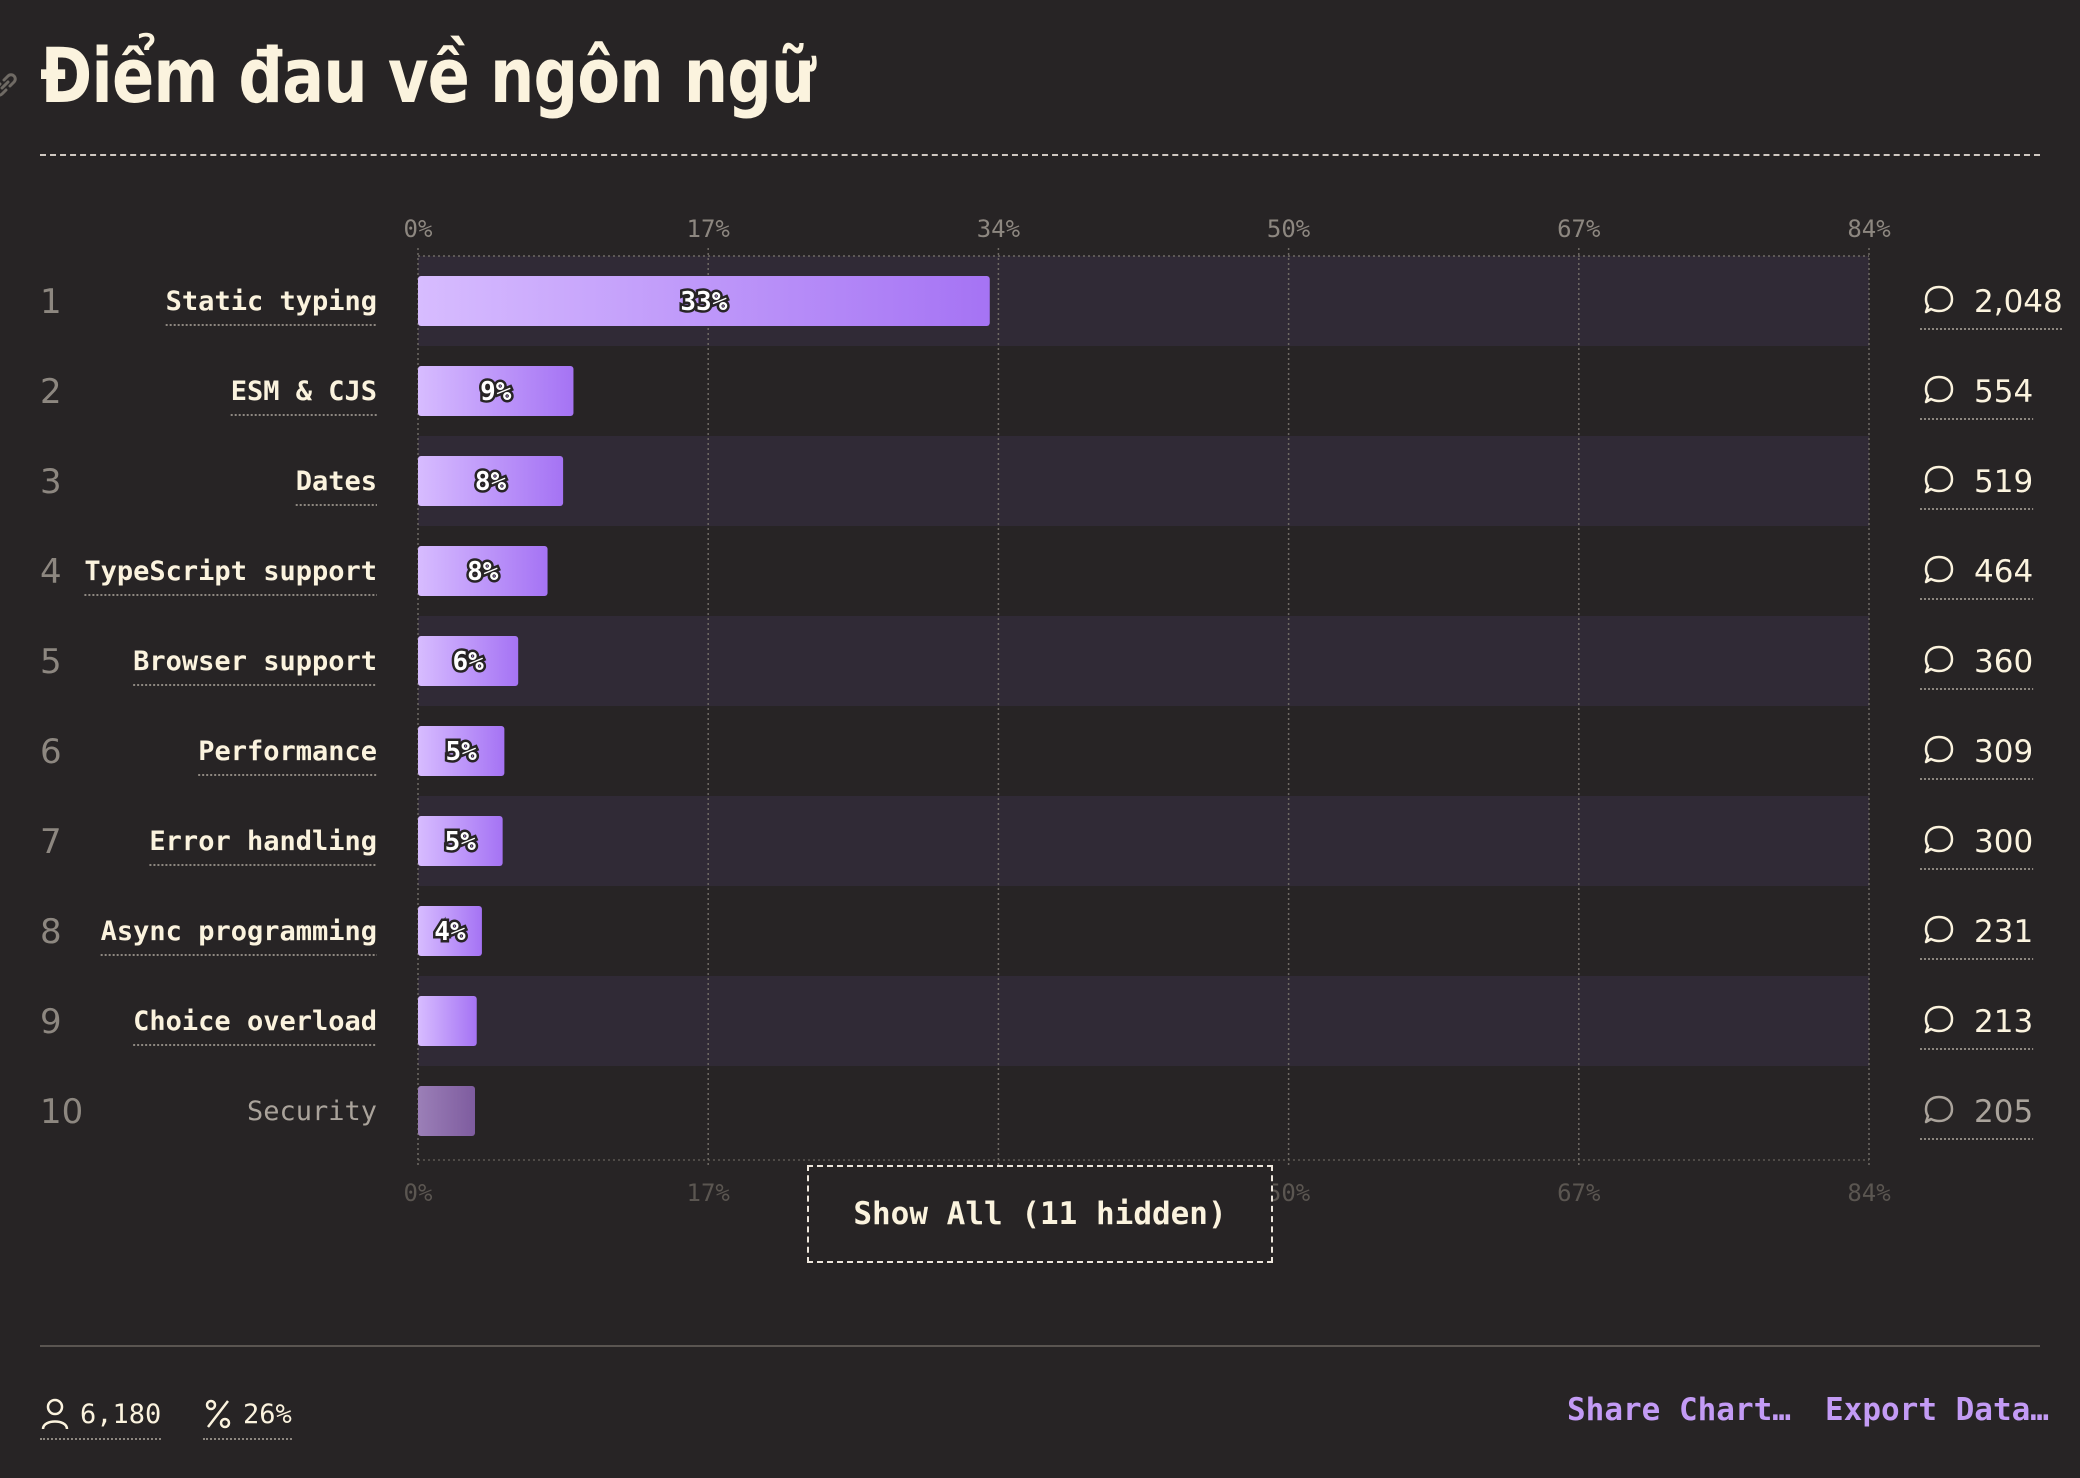 The width and height of the screenshot is (2080, 1478). Describe the element at coordinates (51, 662) in the screenshot. I see `rank-number: 5` at that location.